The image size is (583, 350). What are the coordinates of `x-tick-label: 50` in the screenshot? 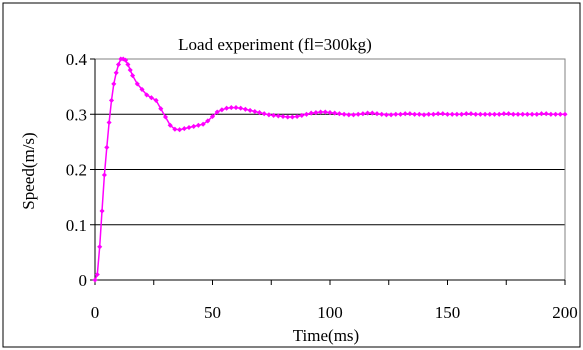 It's located at (212, 312).